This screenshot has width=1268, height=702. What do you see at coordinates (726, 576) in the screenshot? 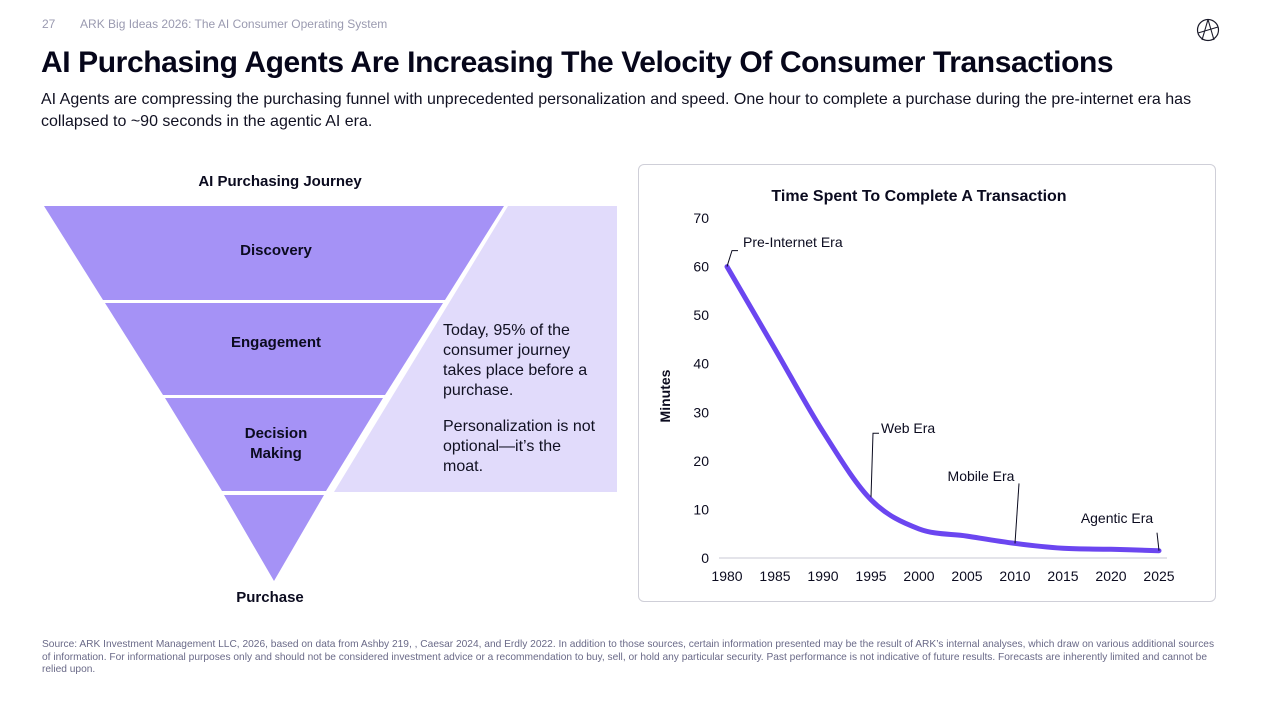
I see `x-tick-label-1980: 1980` at bounding box center [726, 576].